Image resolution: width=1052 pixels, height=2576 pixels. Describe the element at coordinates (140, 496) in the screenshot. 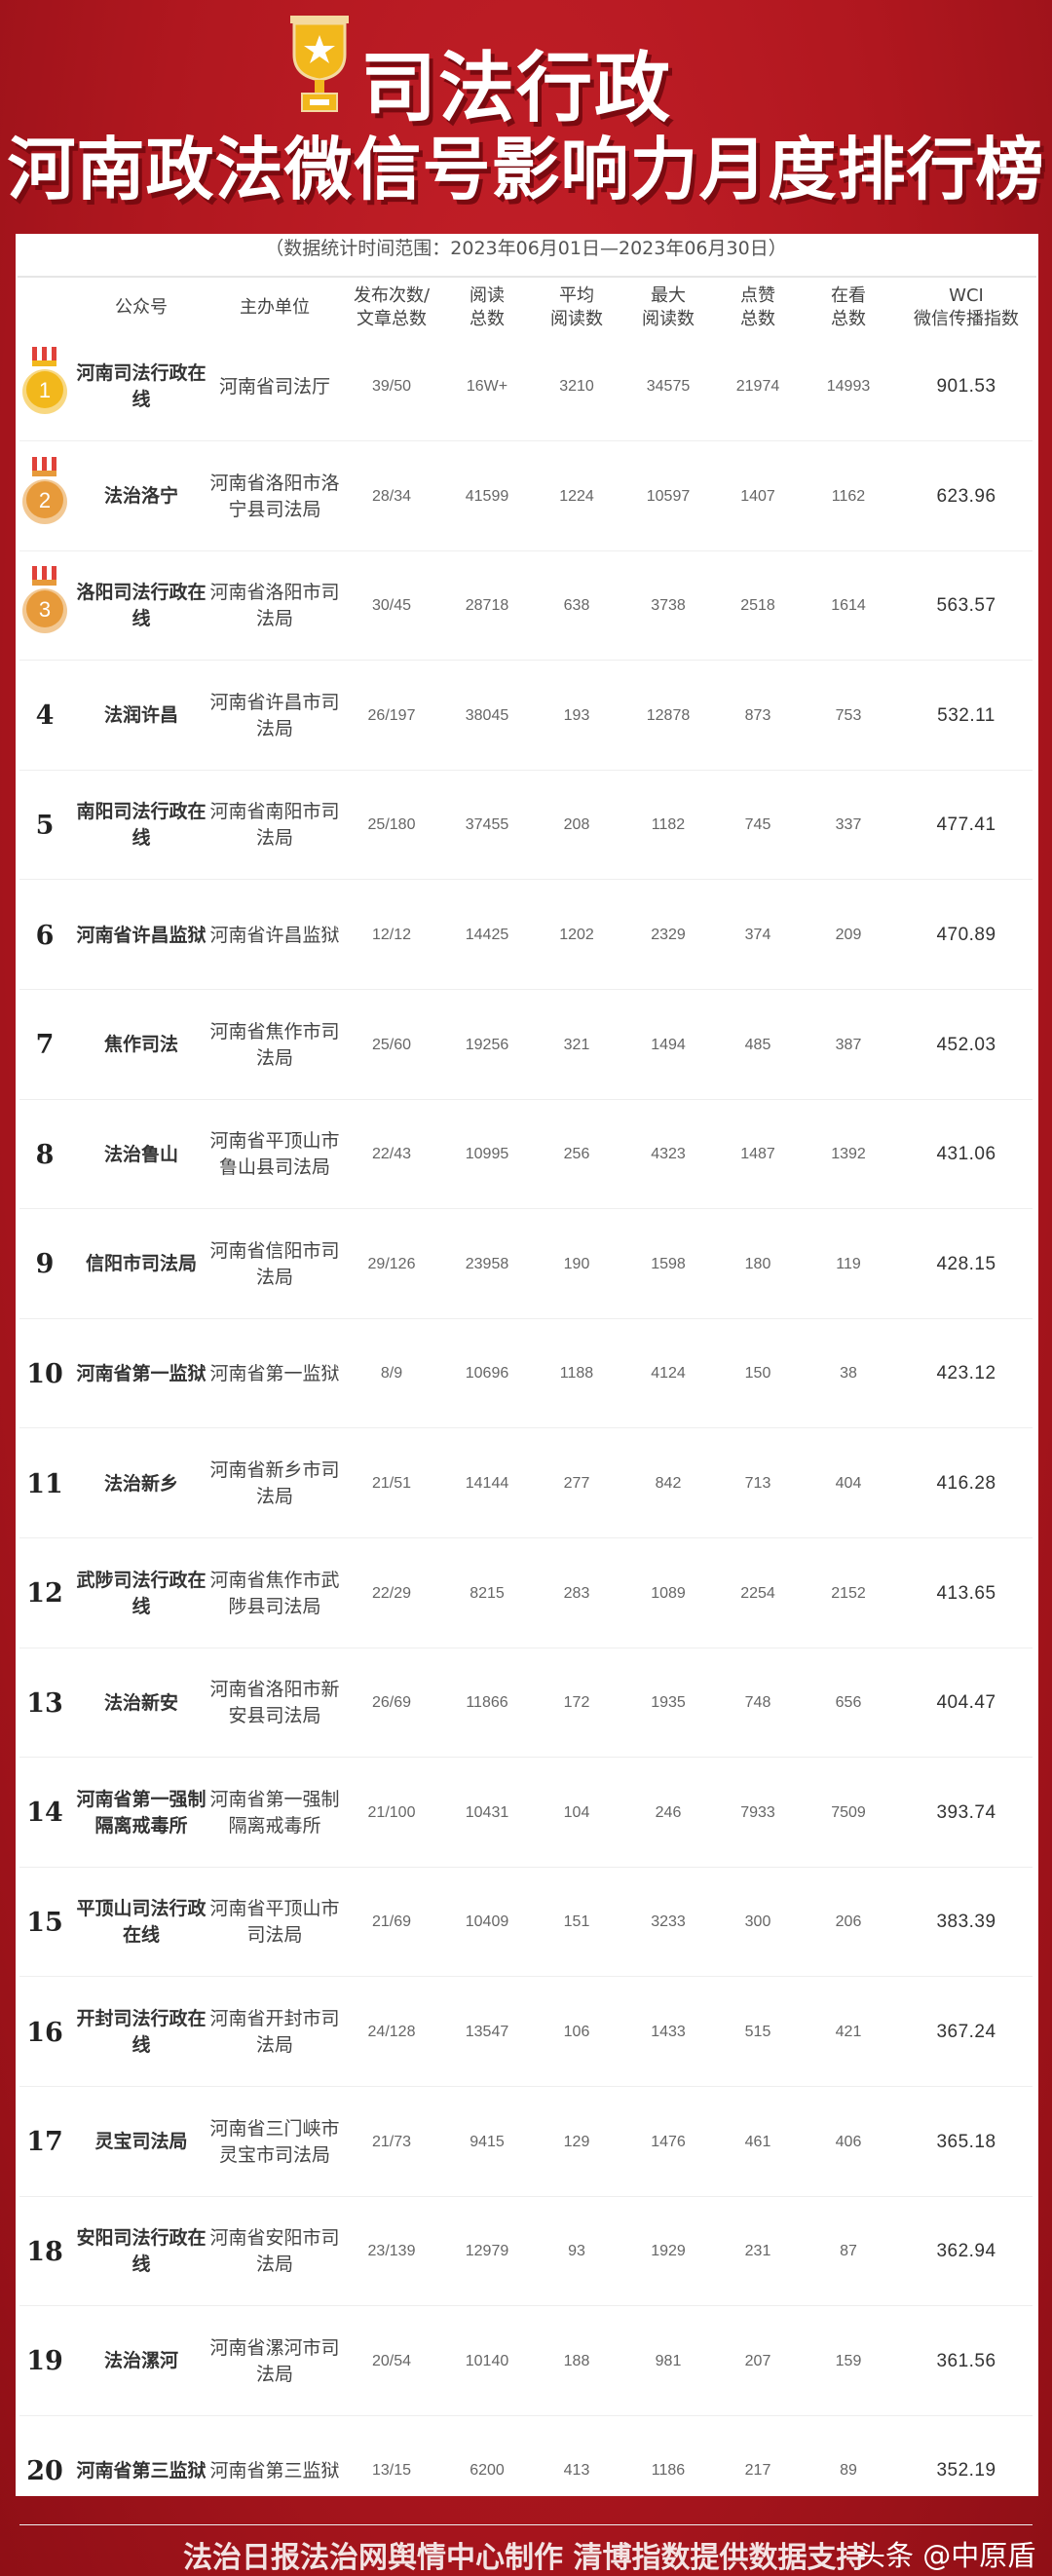

I see `account-name: 法治洛宁` at that location.